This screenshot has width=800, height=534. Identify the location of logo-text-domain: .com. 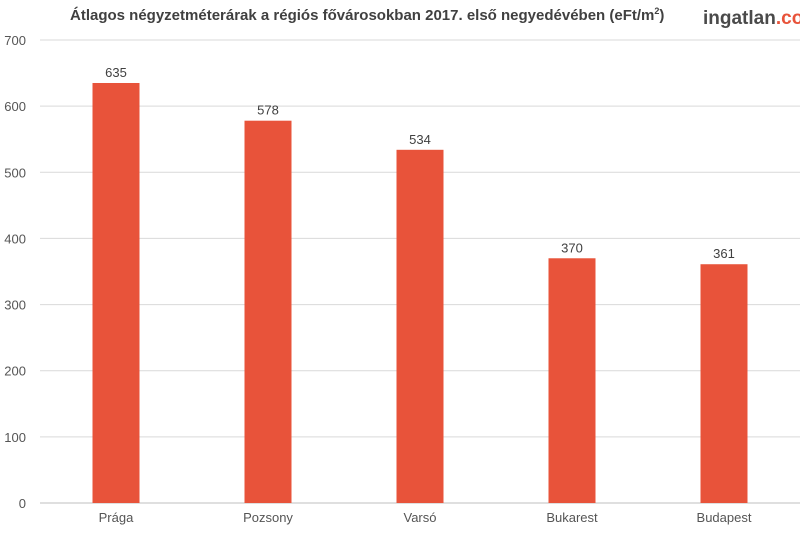
(787, 18).